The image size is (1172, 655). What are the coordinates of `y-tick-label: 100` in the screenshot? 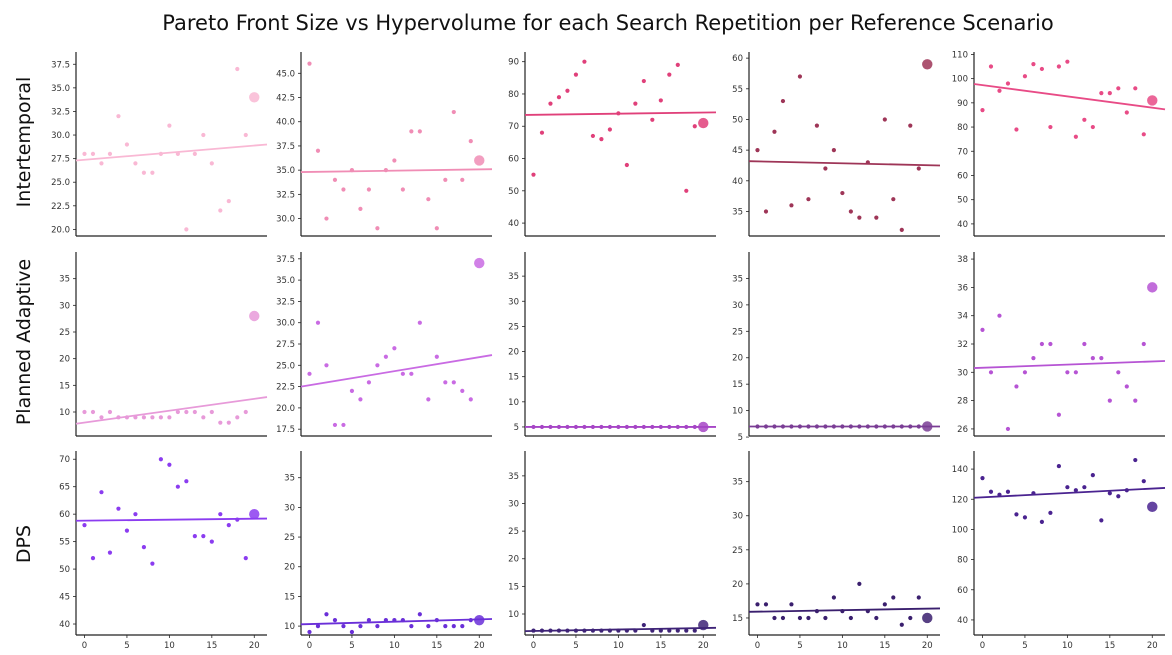 It's located at (960, 530).